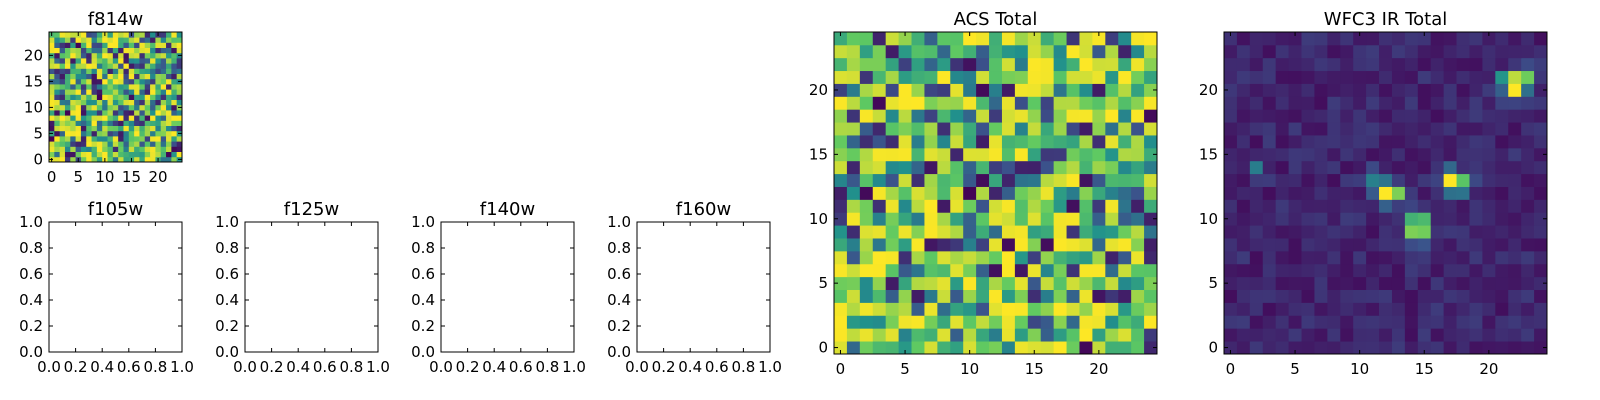 This screenshot has width=1600, height=400. Describe the element at coordinates (227, 326) in the screenshot. I see `y-tick-label: 0.2` at that location.